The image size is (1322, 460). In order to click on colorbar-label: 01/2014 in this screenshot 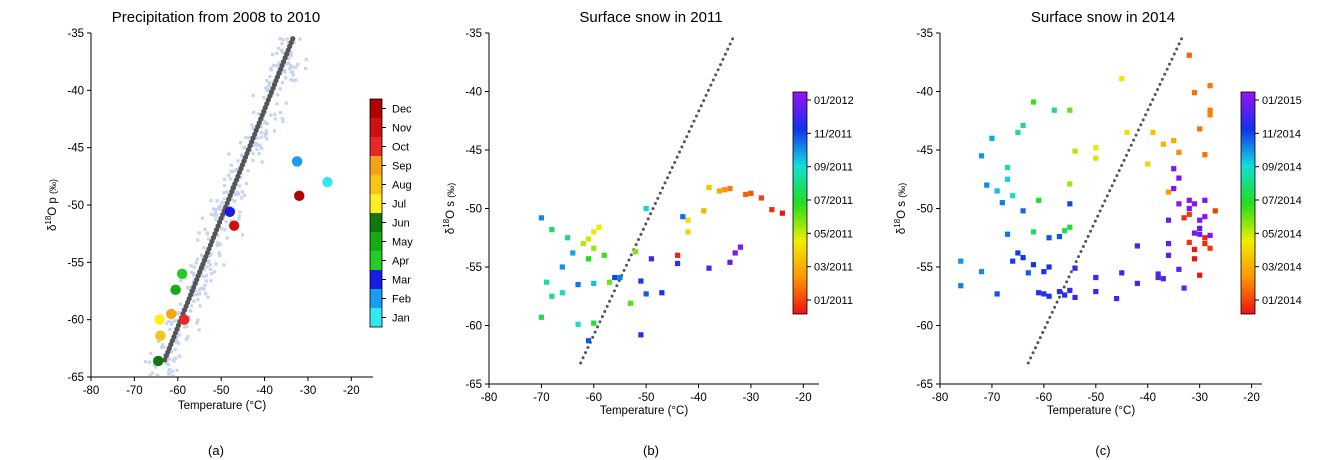, I will do `click(1282, 301)`.